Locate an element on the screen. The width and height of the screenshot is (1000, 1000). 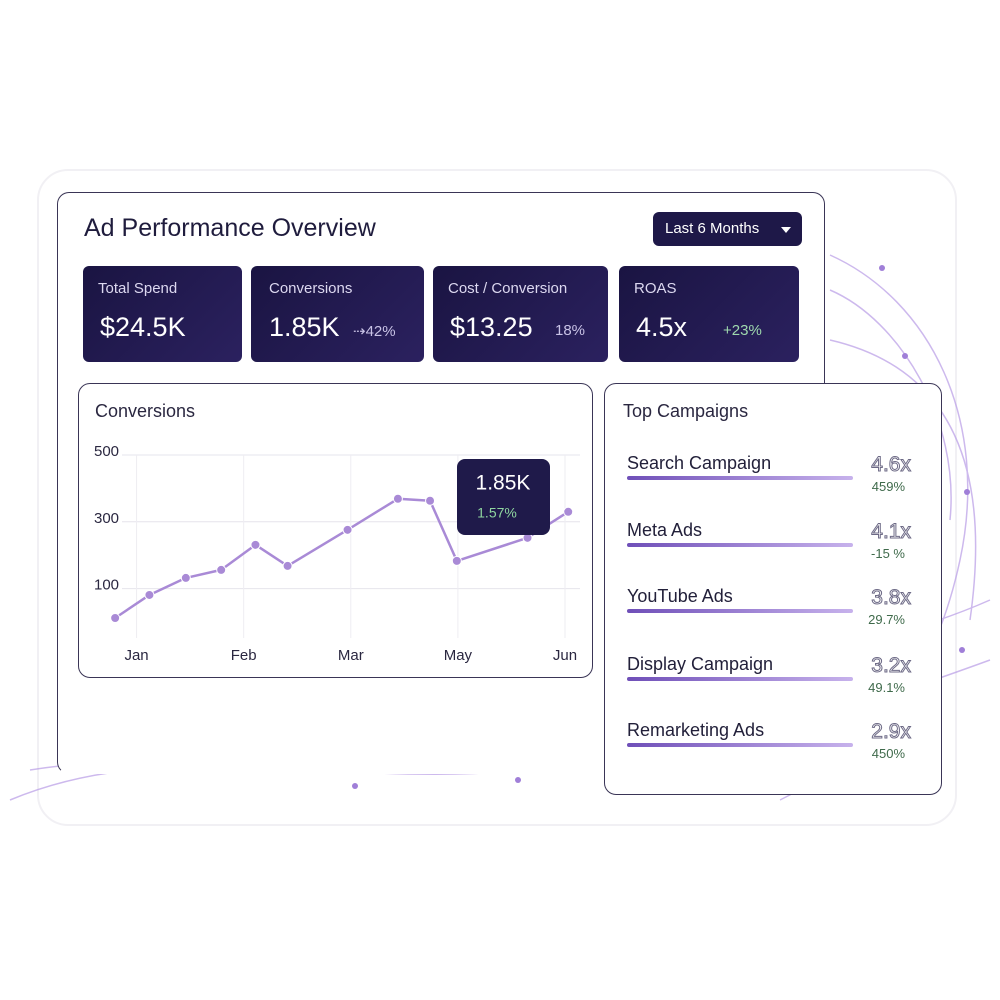
line is located at coordinates (341, 558).